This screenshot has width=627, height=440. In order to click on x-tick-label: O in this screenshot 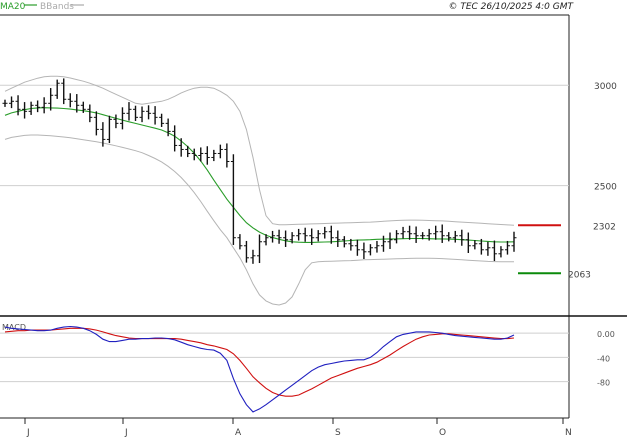, I will do `click(442, 433)`.